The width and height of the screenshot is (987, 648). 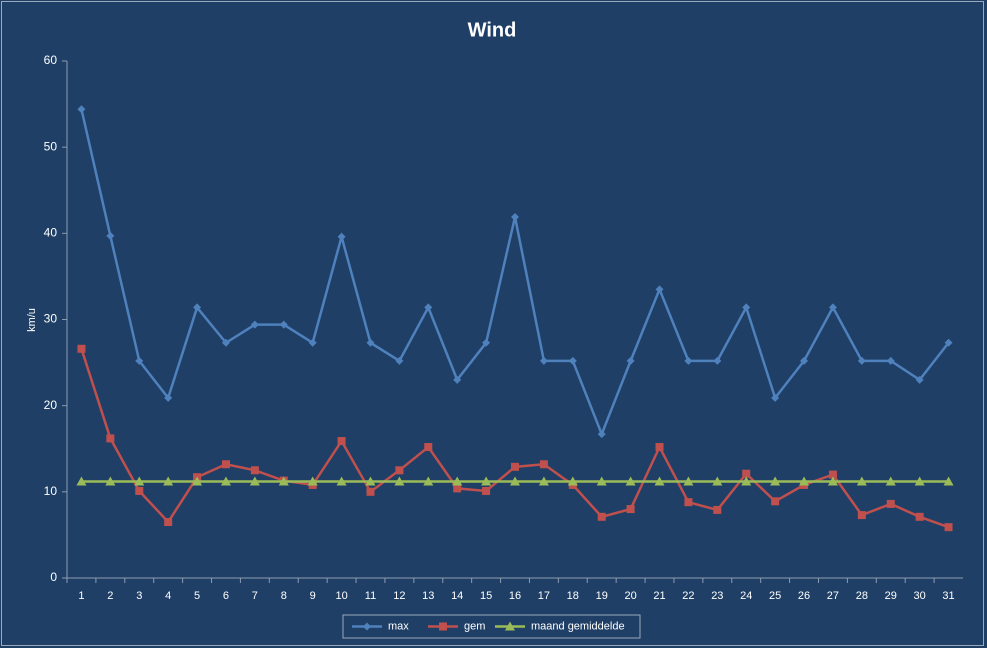 I want to click on x-tick-label: 23, so click(x=717, y=596).